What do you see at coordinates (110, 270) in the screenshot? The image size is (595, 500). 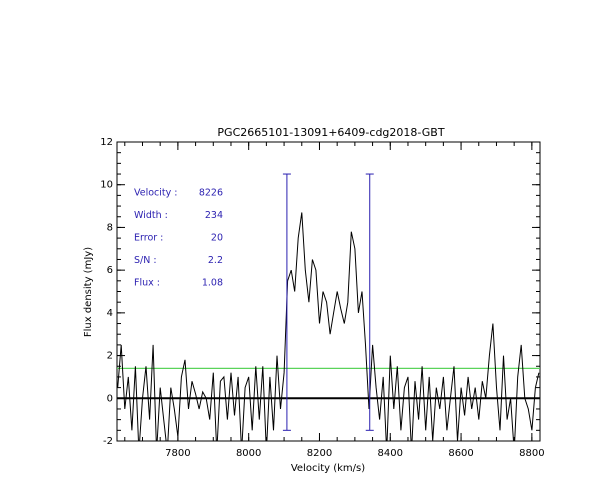 I see `y-tick-label: 6` at bounding box center [110, 270].